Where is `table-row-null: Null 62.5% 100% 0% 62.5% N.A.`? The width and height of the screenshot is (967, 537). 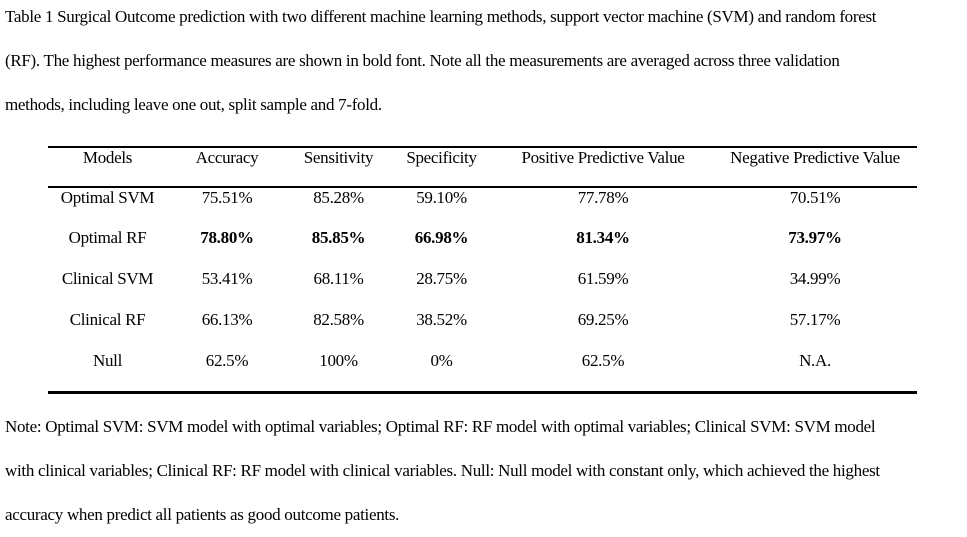 table-row-null: Null 62.5% 100% 0% 62.5% N.A. is located at coordinates (482, 371).